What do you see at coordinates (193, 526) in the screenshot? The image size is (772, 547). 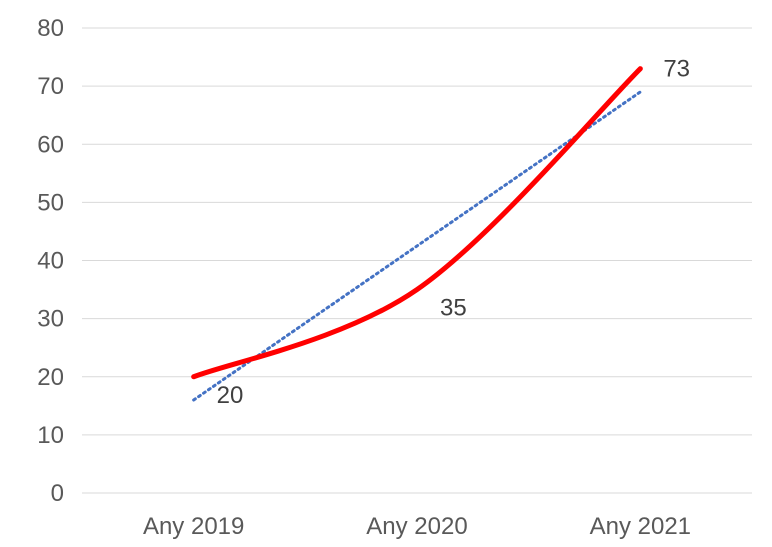 I see `x-tick-label: Any 2019` at bounding box center [193, 526].